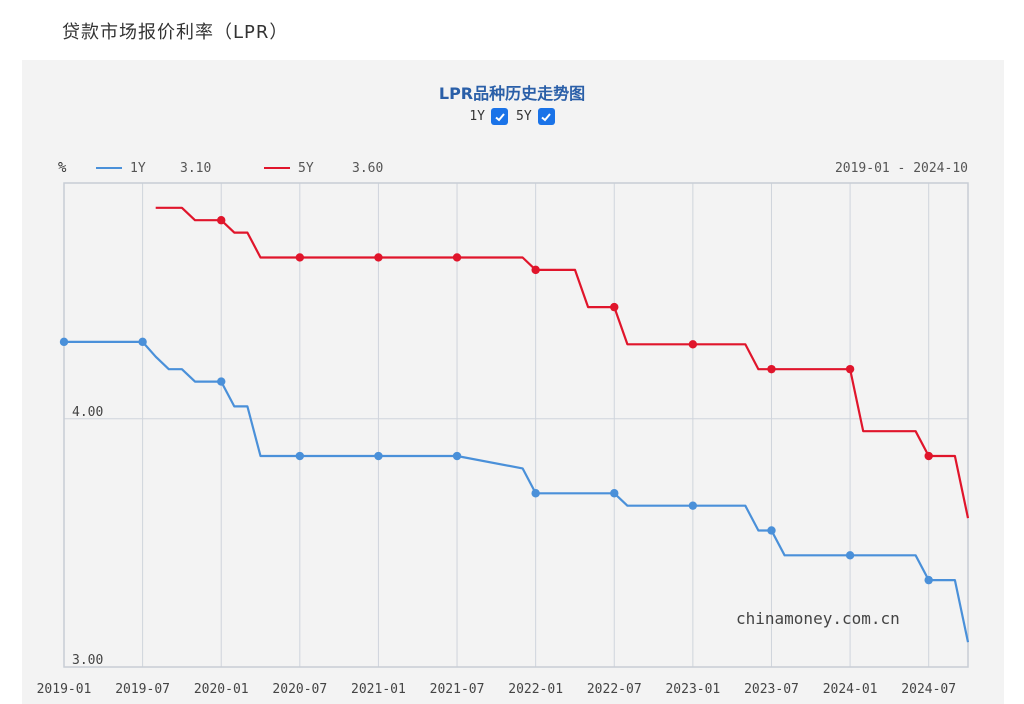 This screenshot has width=1024, height=704. What do you see at coordinates (524, 116) in the screenshot?
I see `toggle-5y-label: 5Y` at bounding box center [524, 116].